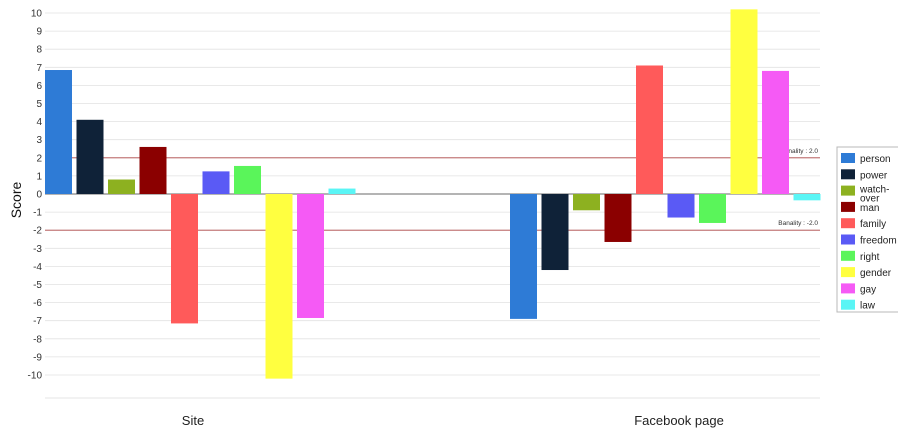  I want to click on bar-power-site, so click(90, 156).